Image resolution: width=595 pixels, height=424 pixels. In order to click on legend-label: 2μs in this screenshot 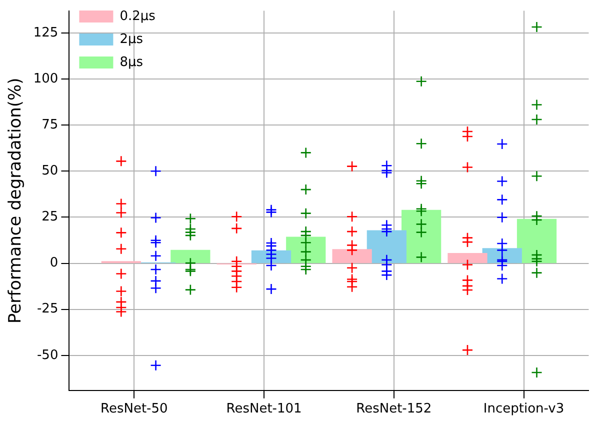, I will do `click(132, 39)`.